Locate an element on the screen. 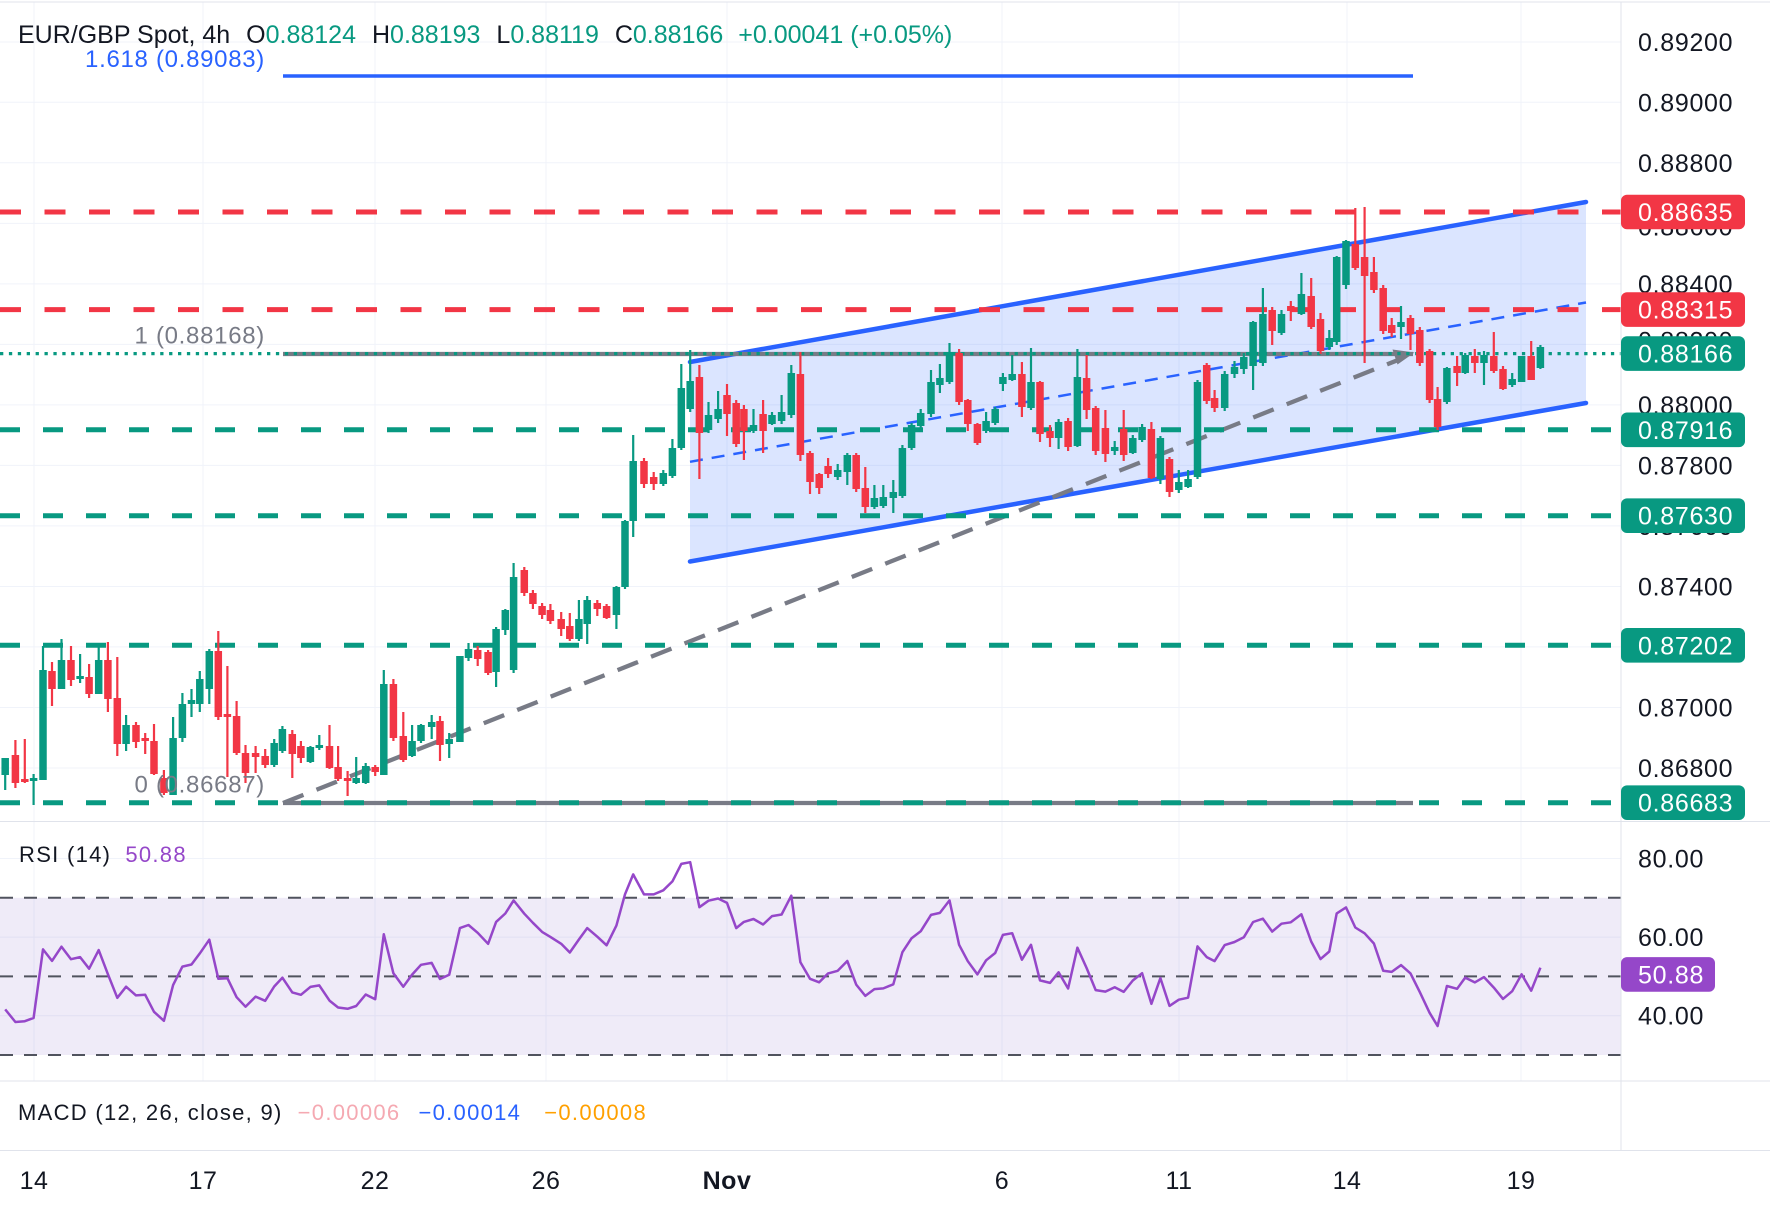 The image size is (1770, 1211). svg-text: 0.89000 is located at coordinates (1685, 103).